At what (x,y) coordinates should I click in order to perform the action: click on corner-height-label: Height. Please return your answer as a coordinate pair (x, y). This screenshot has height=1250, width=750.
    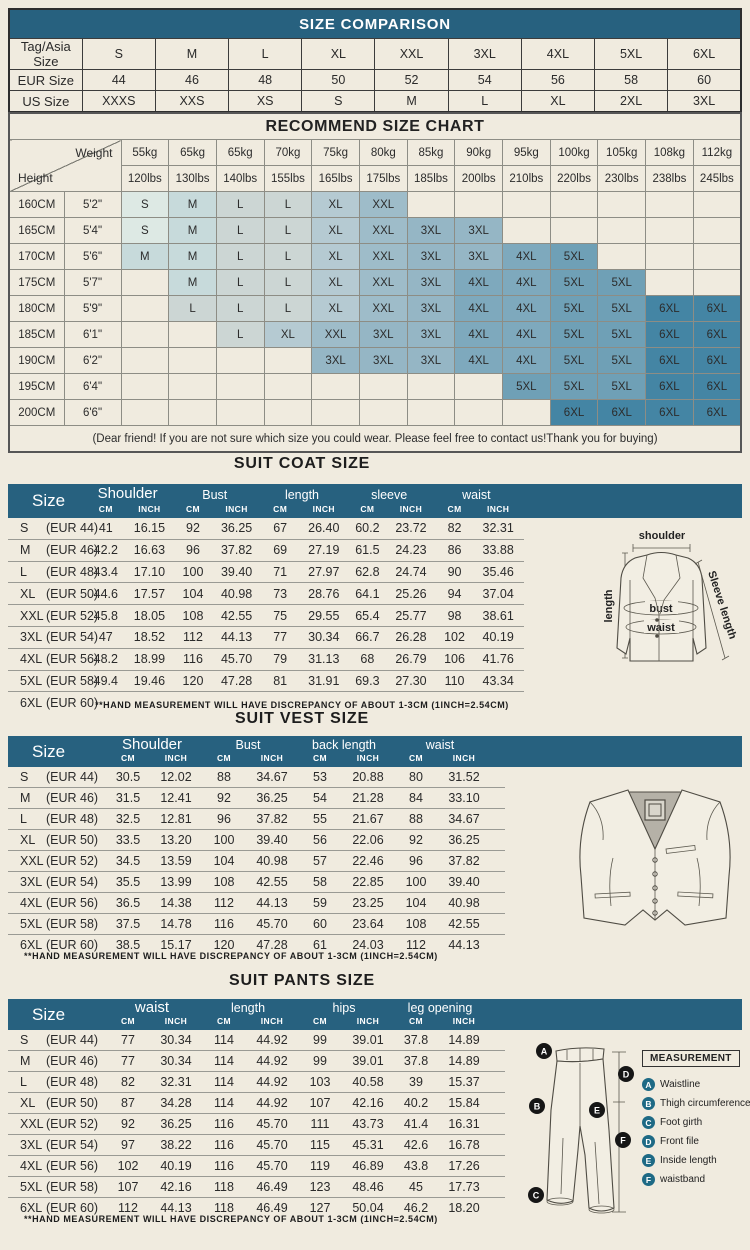
    Looking at the image, I should click on (35, 178).